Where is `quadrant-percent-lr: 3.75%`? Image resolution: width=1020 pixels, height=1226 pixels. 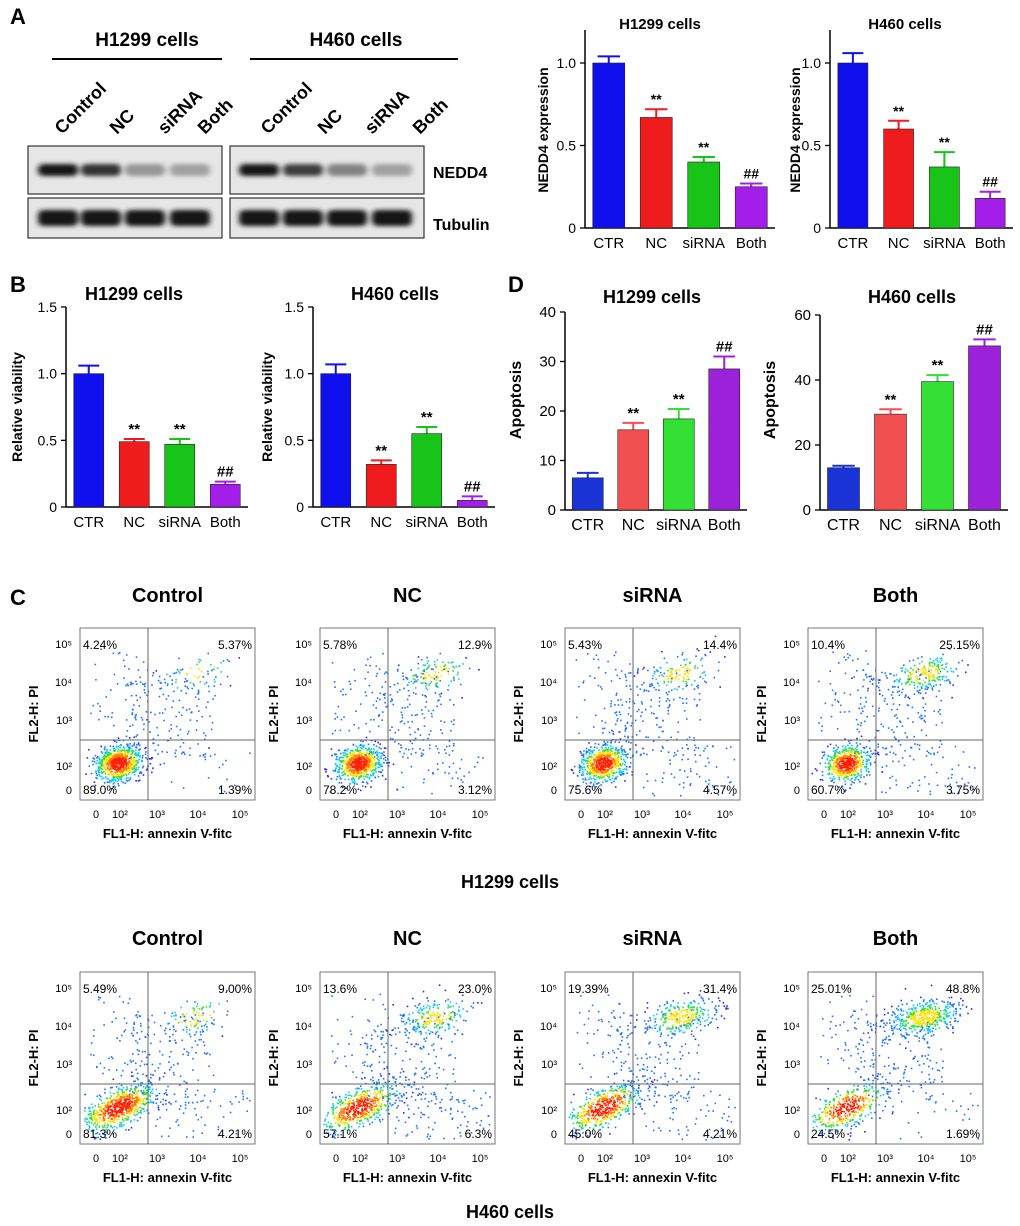
quadrant-percent-lr: 3.75% is located at coordinates (963, 790).